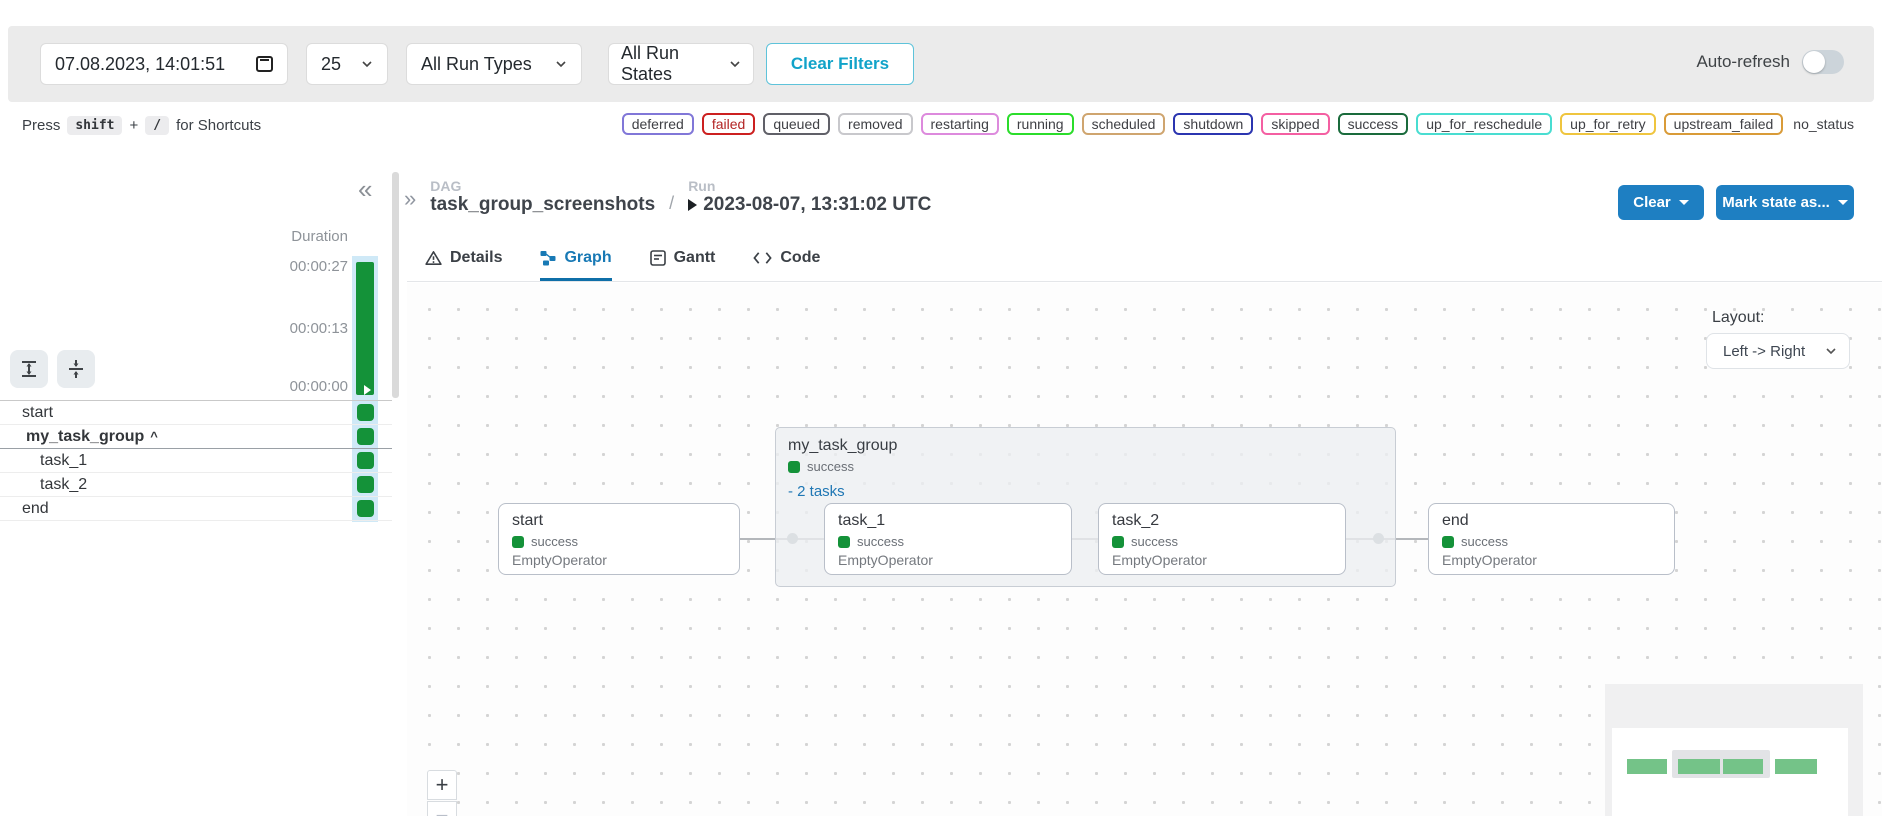 The height and width of the screenshot is (816, 1882). I want to click on zoom-in-button: +, so click(442, 785).